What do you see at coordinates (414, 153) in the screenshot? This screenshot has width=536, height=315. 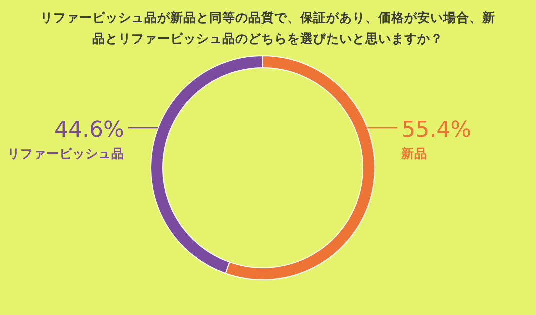 I see `slice-label: 新品` at bounding box center [414, 153].